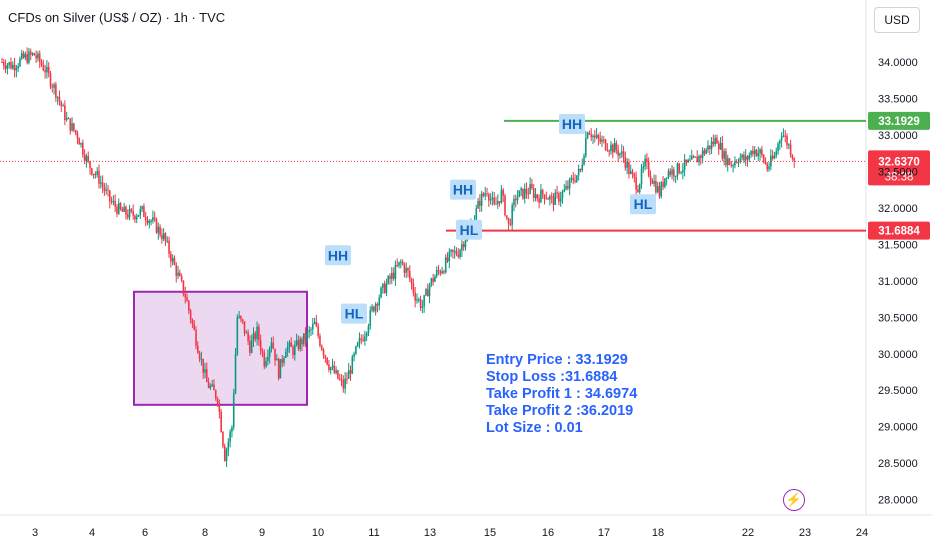 This screenshot has height=550, width=932. Describe the element at coordinates (898, 428) in the screenshot. I see `y-tick-label: 29.0000` at that location.